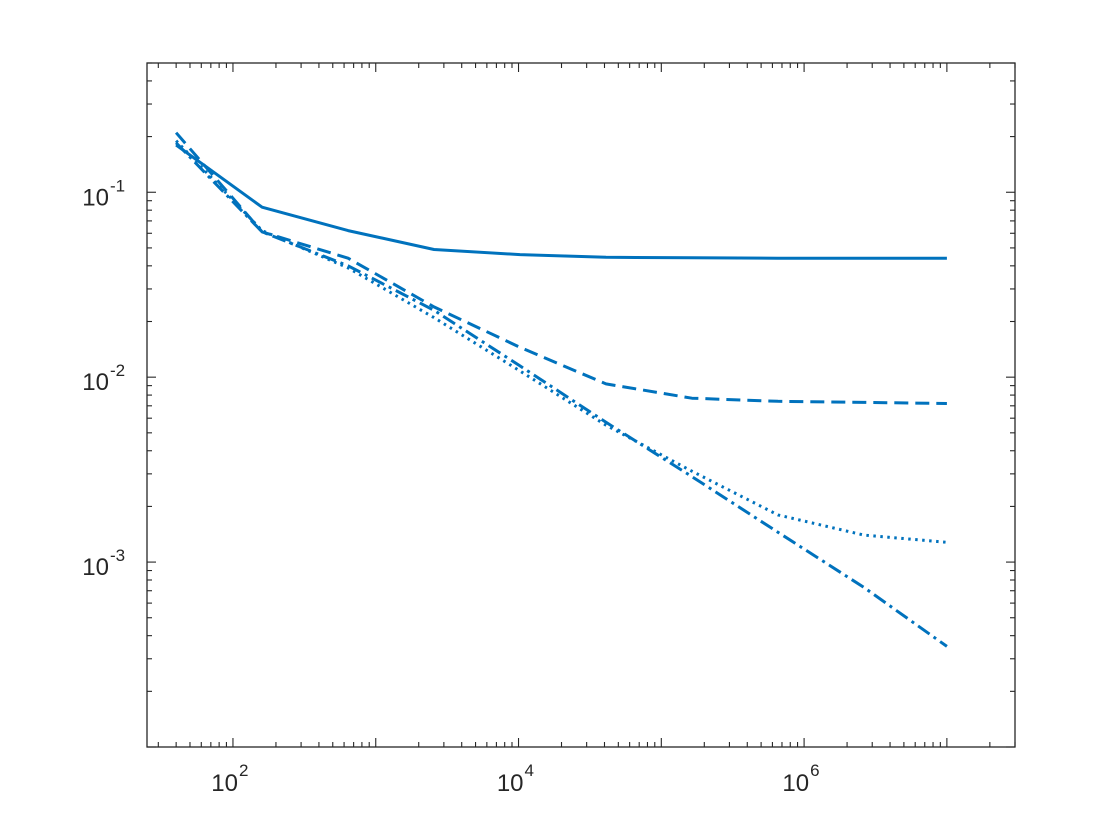 The width and height of the screenshot is (1120, 840). What do you see at coordinates (117, 555) in the screenshot?
I see `y-tick-label-exponent: -3` at bounding box center [117, 555].